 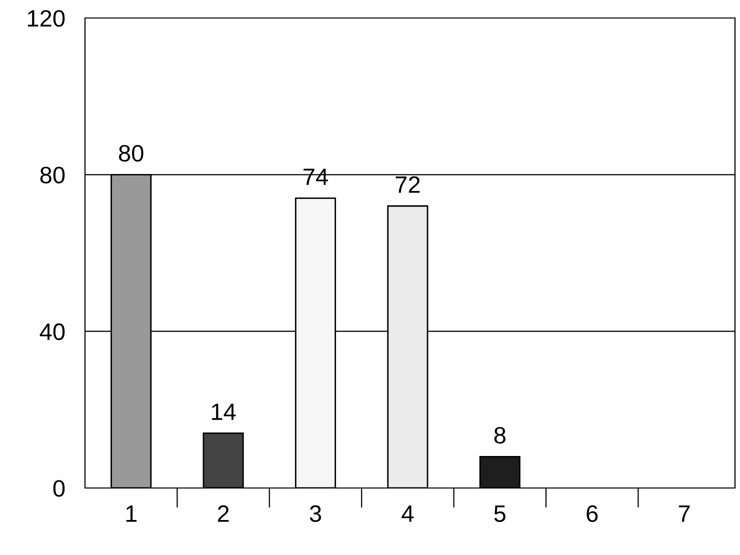 What do you see at coordinates (52, 175) in the screenshot?
I see `y-tick-label: 80` at bounding box center [52, 175].